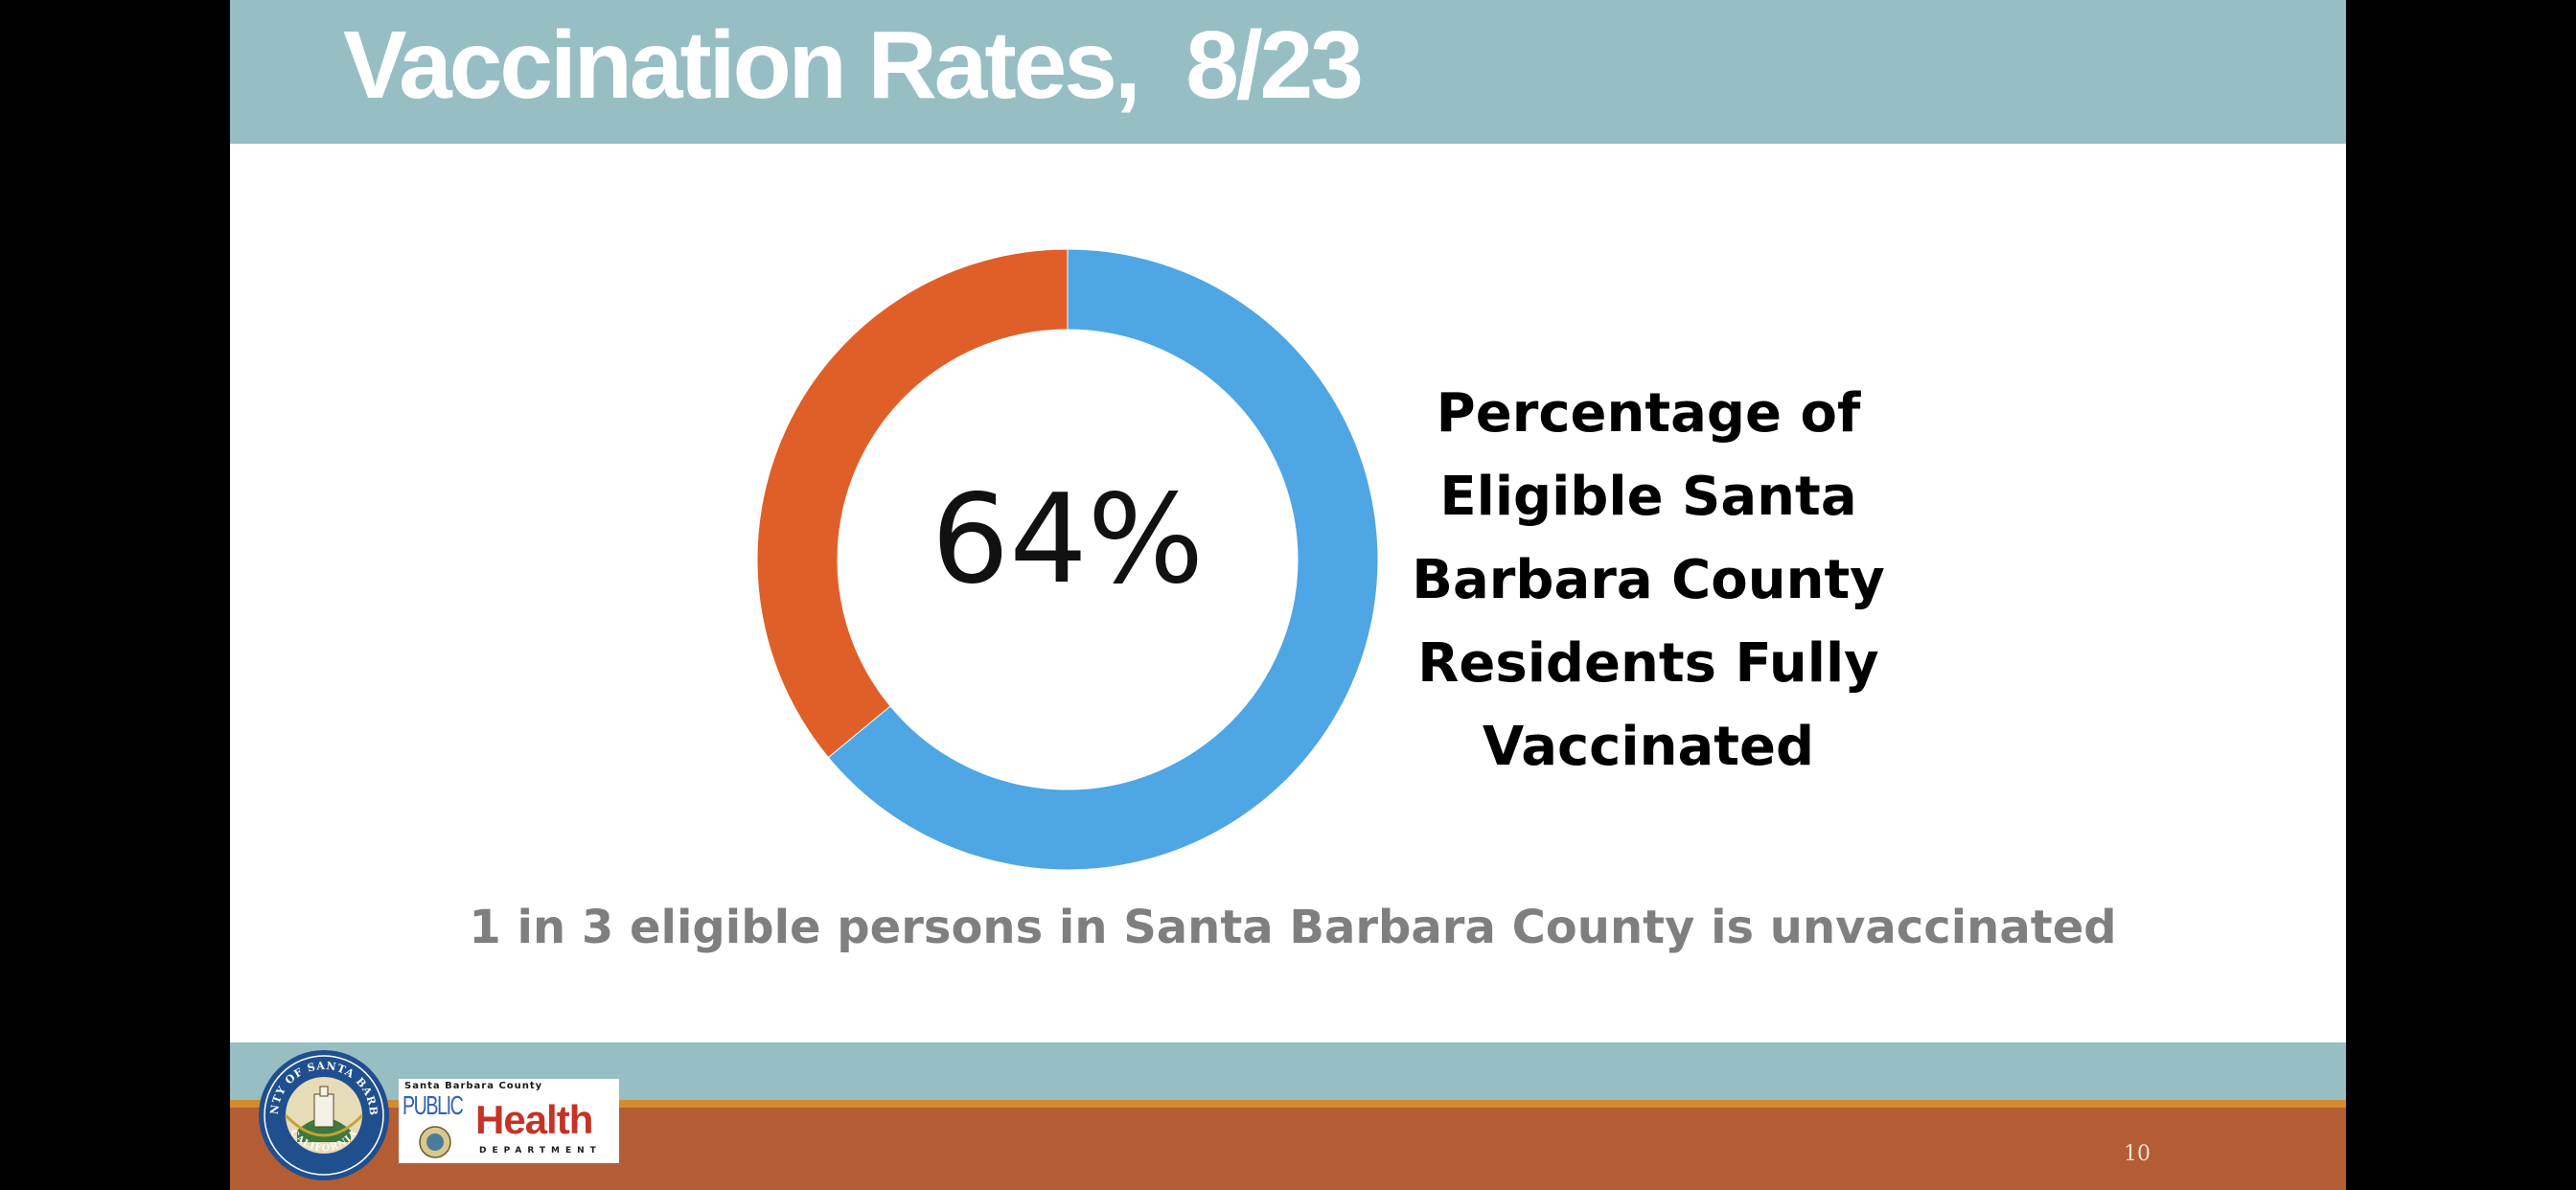  Describe the element at coordinates (853, 65) in the screenshot. I see `slide-title: Vaccination Rates, 8/23` at that location.